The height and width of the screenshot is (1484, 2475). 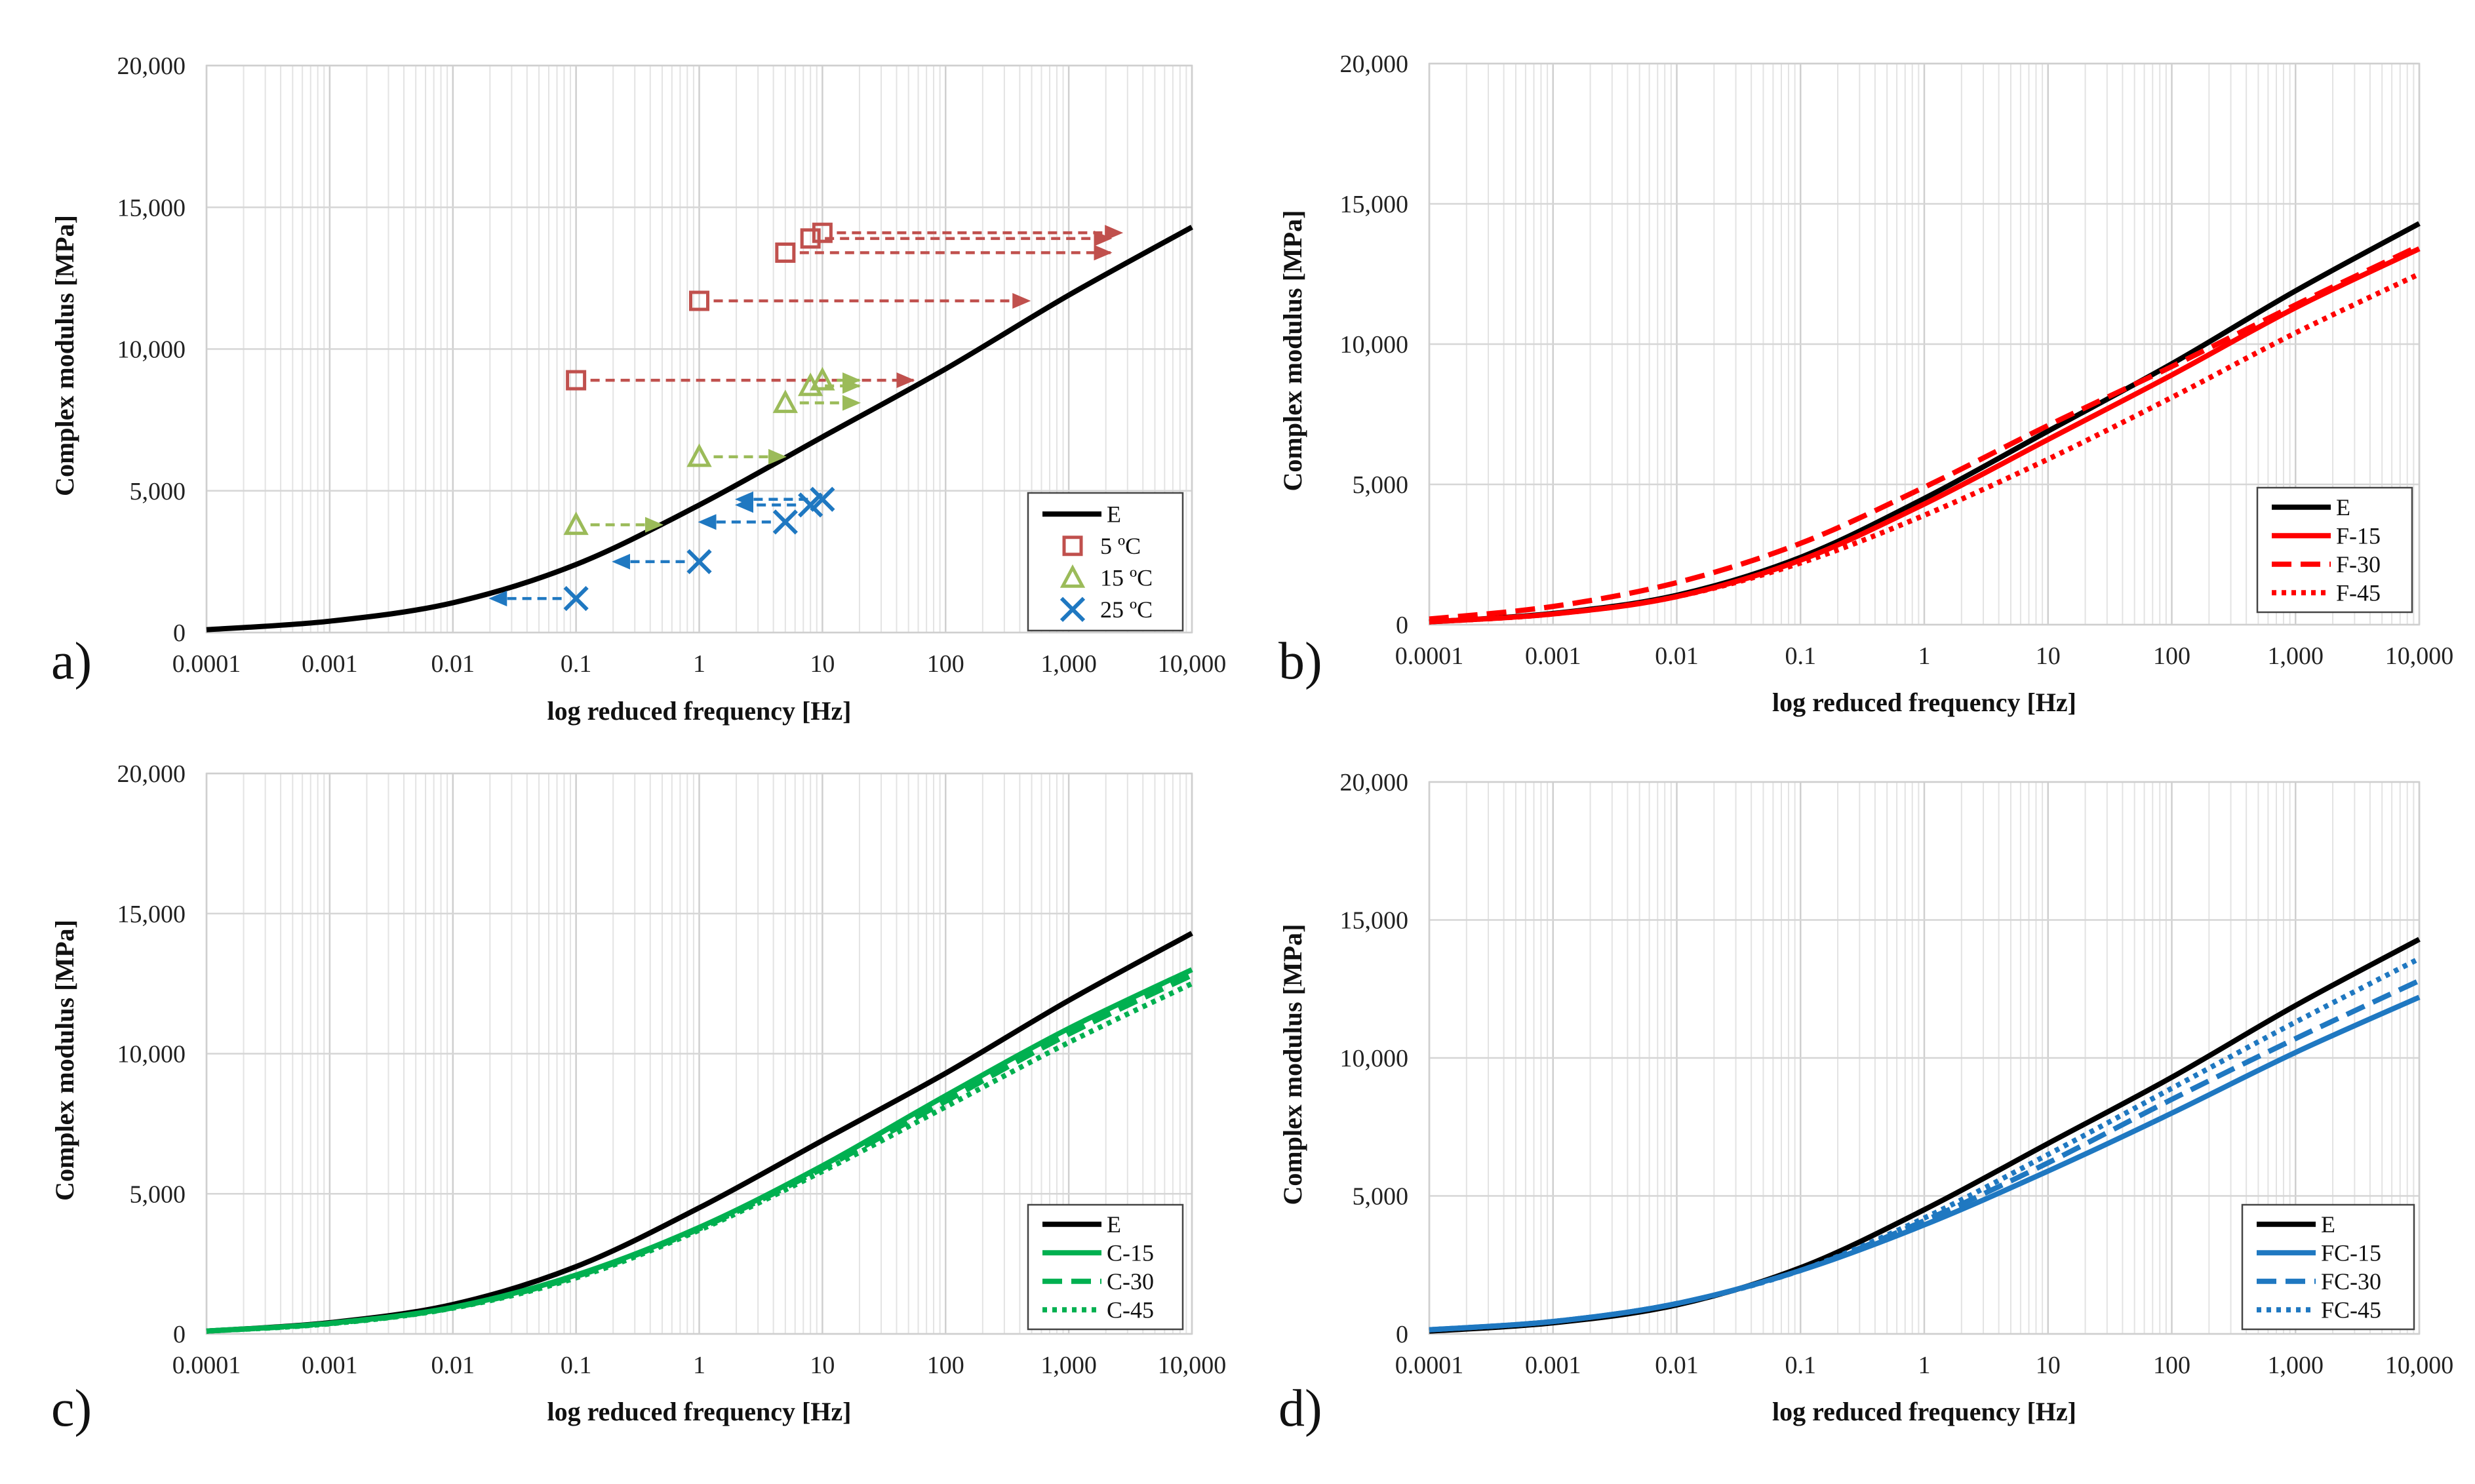 What do you see at coordinates (1073, 576) in the screenshot?
I see `legend-swatch-15-c` at bounding box center [1073, 576].